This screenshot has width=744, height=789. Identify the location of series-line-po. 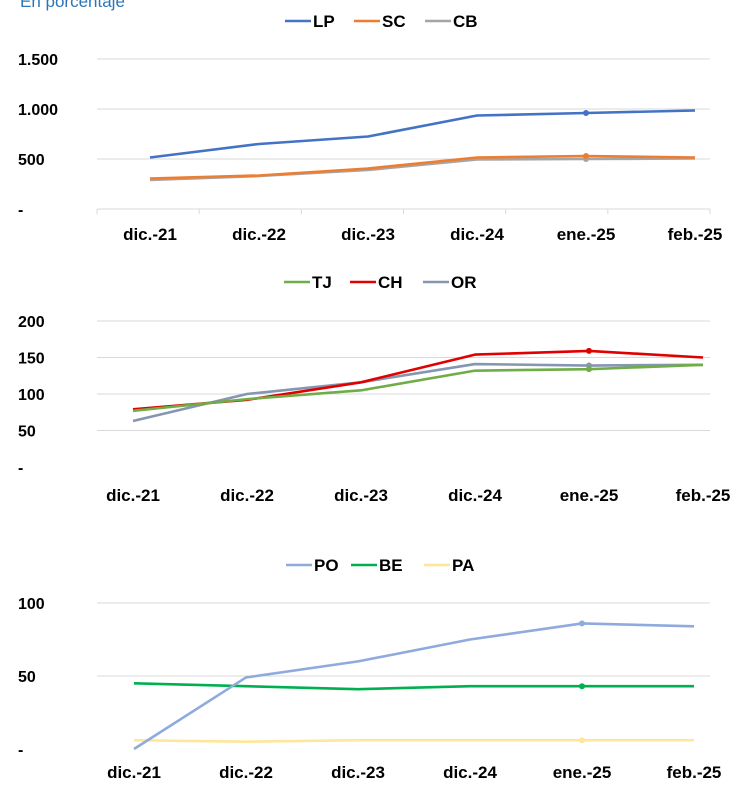
(414, 686).